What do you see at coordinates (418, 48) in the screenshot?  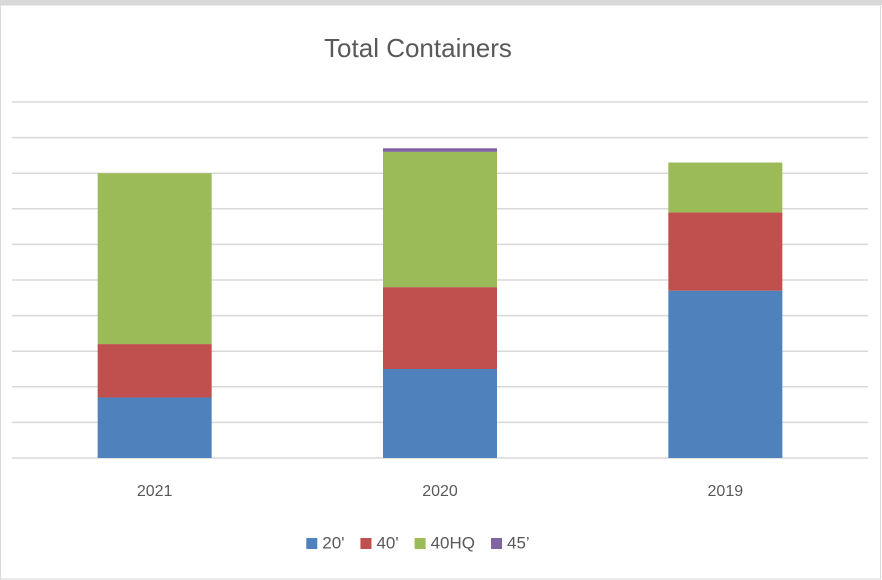 I see `chart-title: Total Containers` at bounding box center [418, 48].